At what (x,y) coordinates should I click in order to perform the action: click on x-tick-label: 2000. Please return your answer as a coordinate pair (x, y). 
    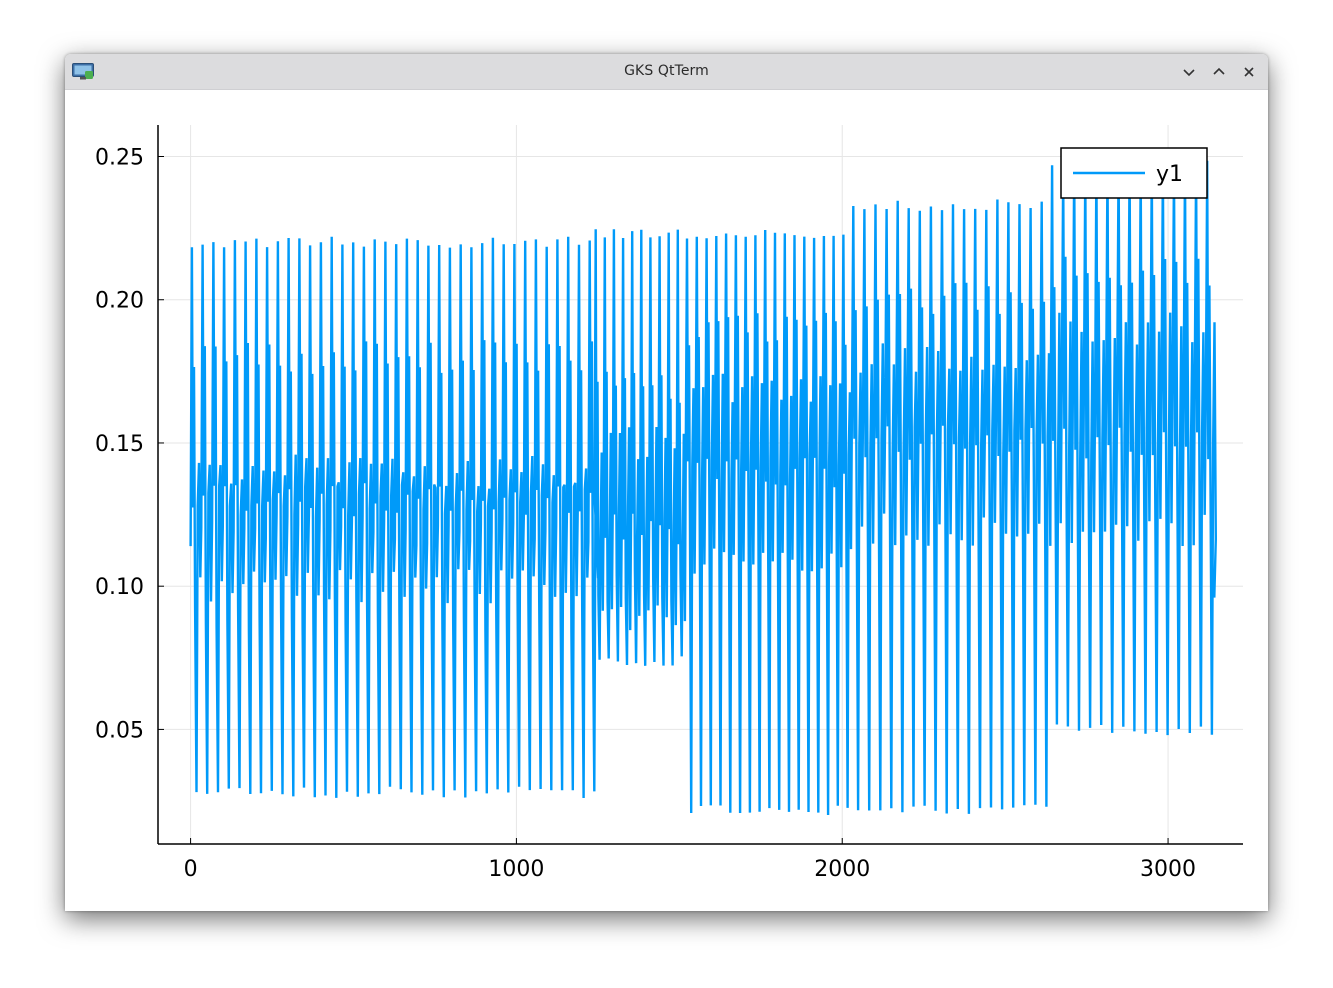
    Looking at the image, I should click on (842, 869).